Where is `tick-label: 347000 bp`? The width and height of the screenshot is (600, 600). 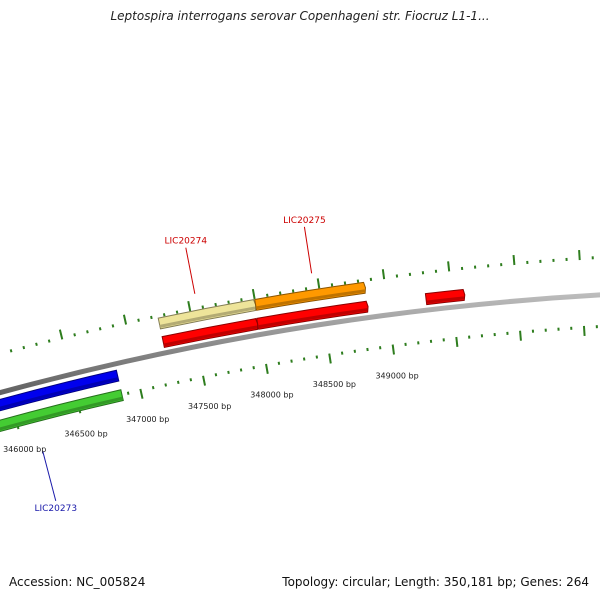 tick-label: 347000 bp is located at coordinates (147, 419).